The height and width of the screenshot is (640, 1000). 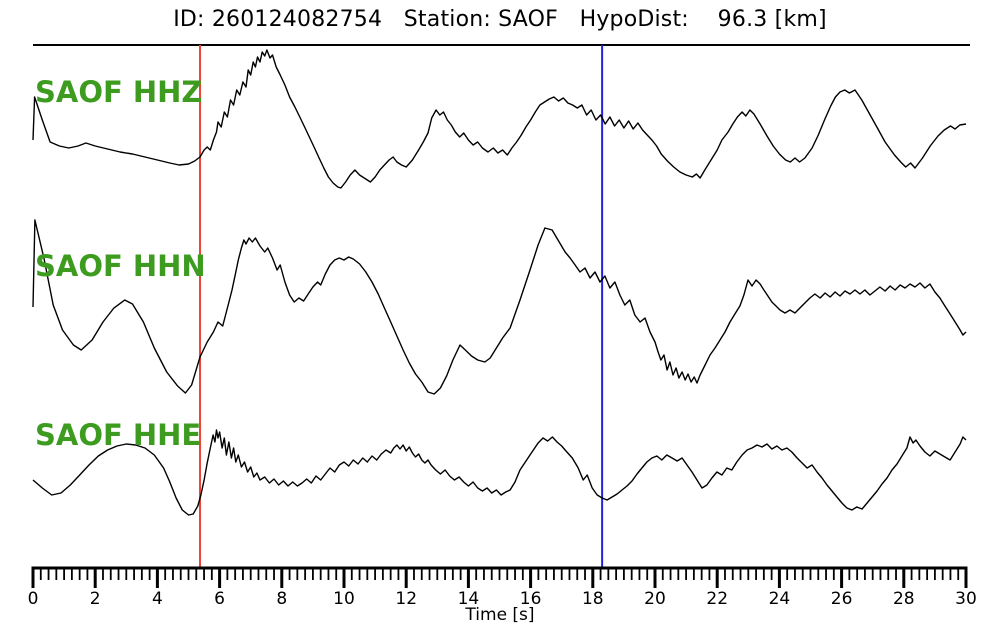 I want to click on x-tick-label: 24, so click(x=780, y=599).